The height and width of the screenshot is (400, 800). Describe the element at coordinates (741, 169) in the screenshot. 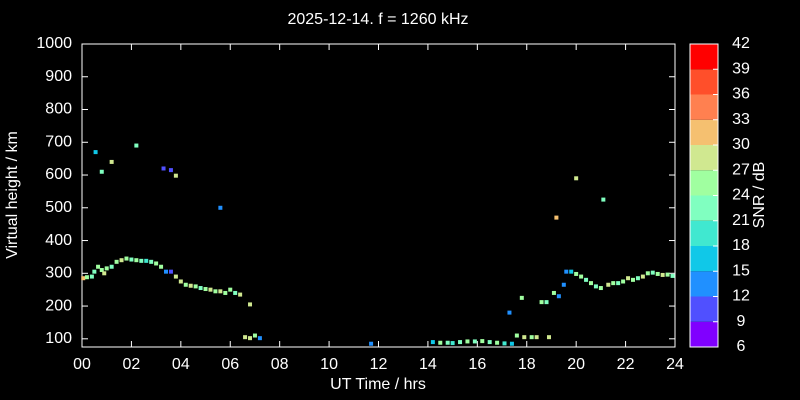

I see `colorbar-tick-label: 27` at that location.